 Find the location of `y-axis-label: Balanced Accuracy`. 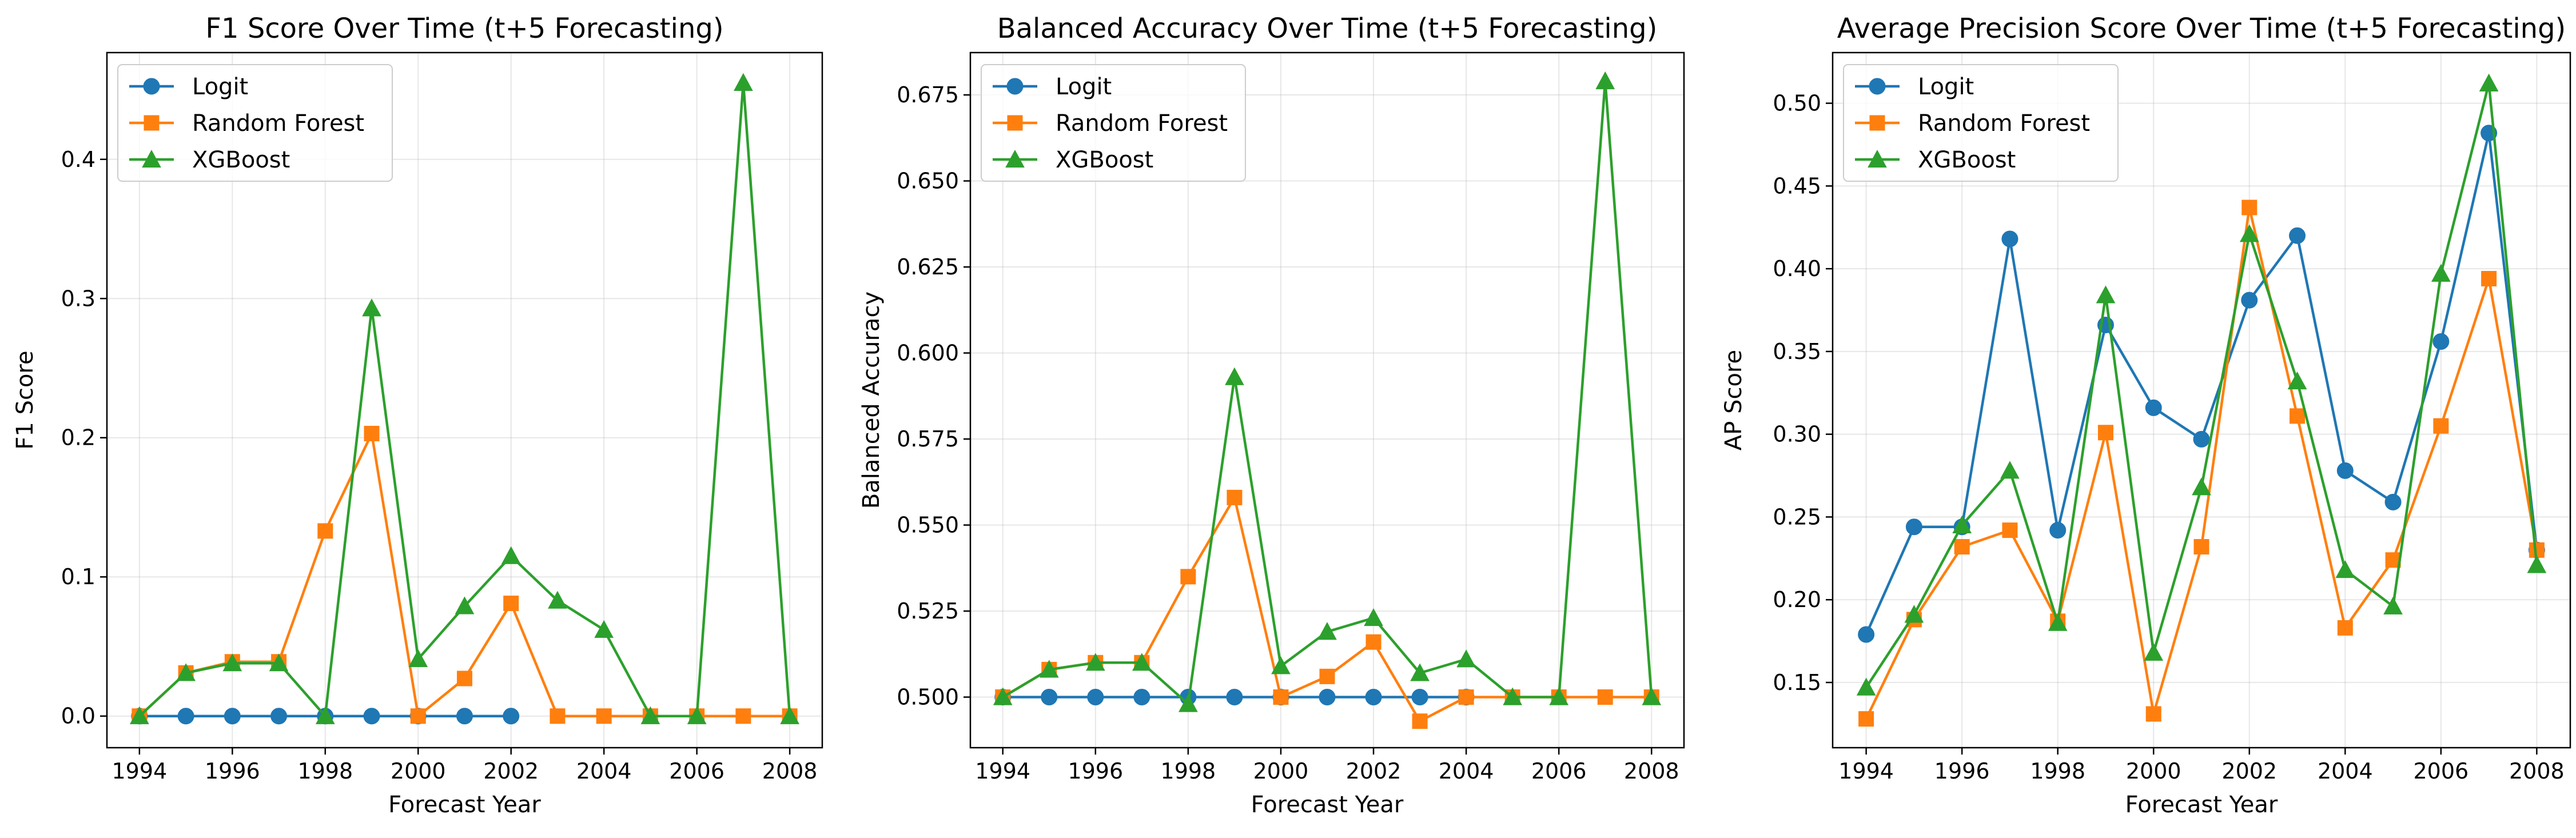

y-axis-label: Balanced Accuracy is located at coordinates (871, 400).